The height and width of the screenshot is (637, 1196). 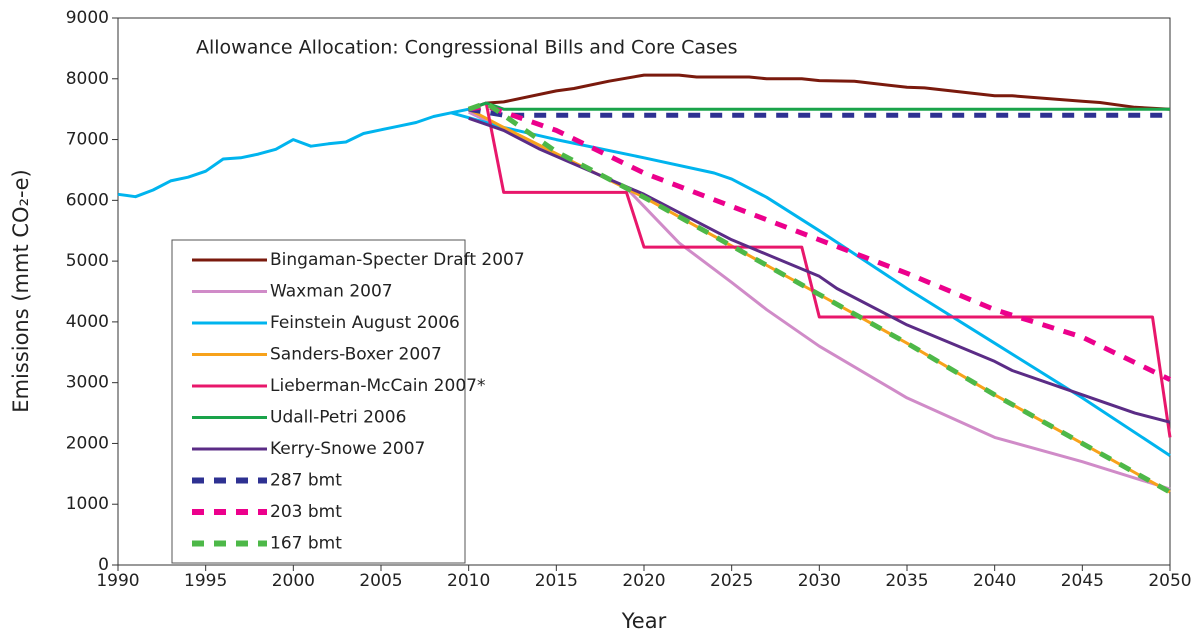 I want to click on legend-label: 287 bmt, so click(x=306, y=481).